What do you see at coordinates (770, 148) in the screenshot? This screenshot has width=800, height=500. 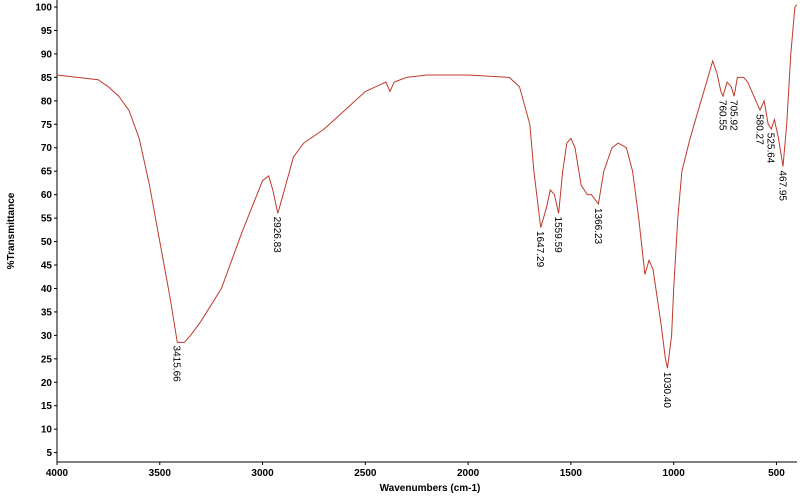 I see `peak-label: 525.64` at bounding box center [770, 148].